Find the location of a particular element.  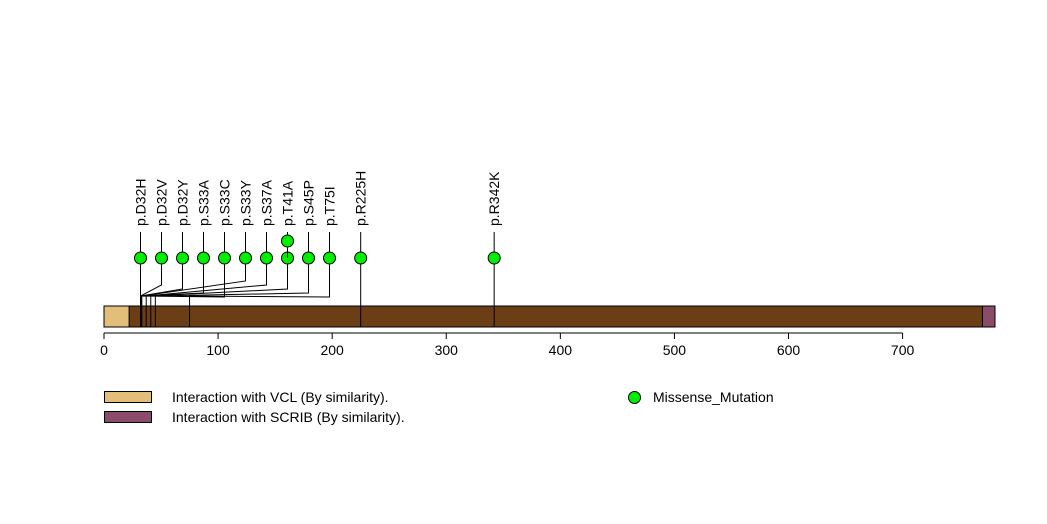

legend-item-missense: Missense_Mutation is located at coordinates (701, 397).